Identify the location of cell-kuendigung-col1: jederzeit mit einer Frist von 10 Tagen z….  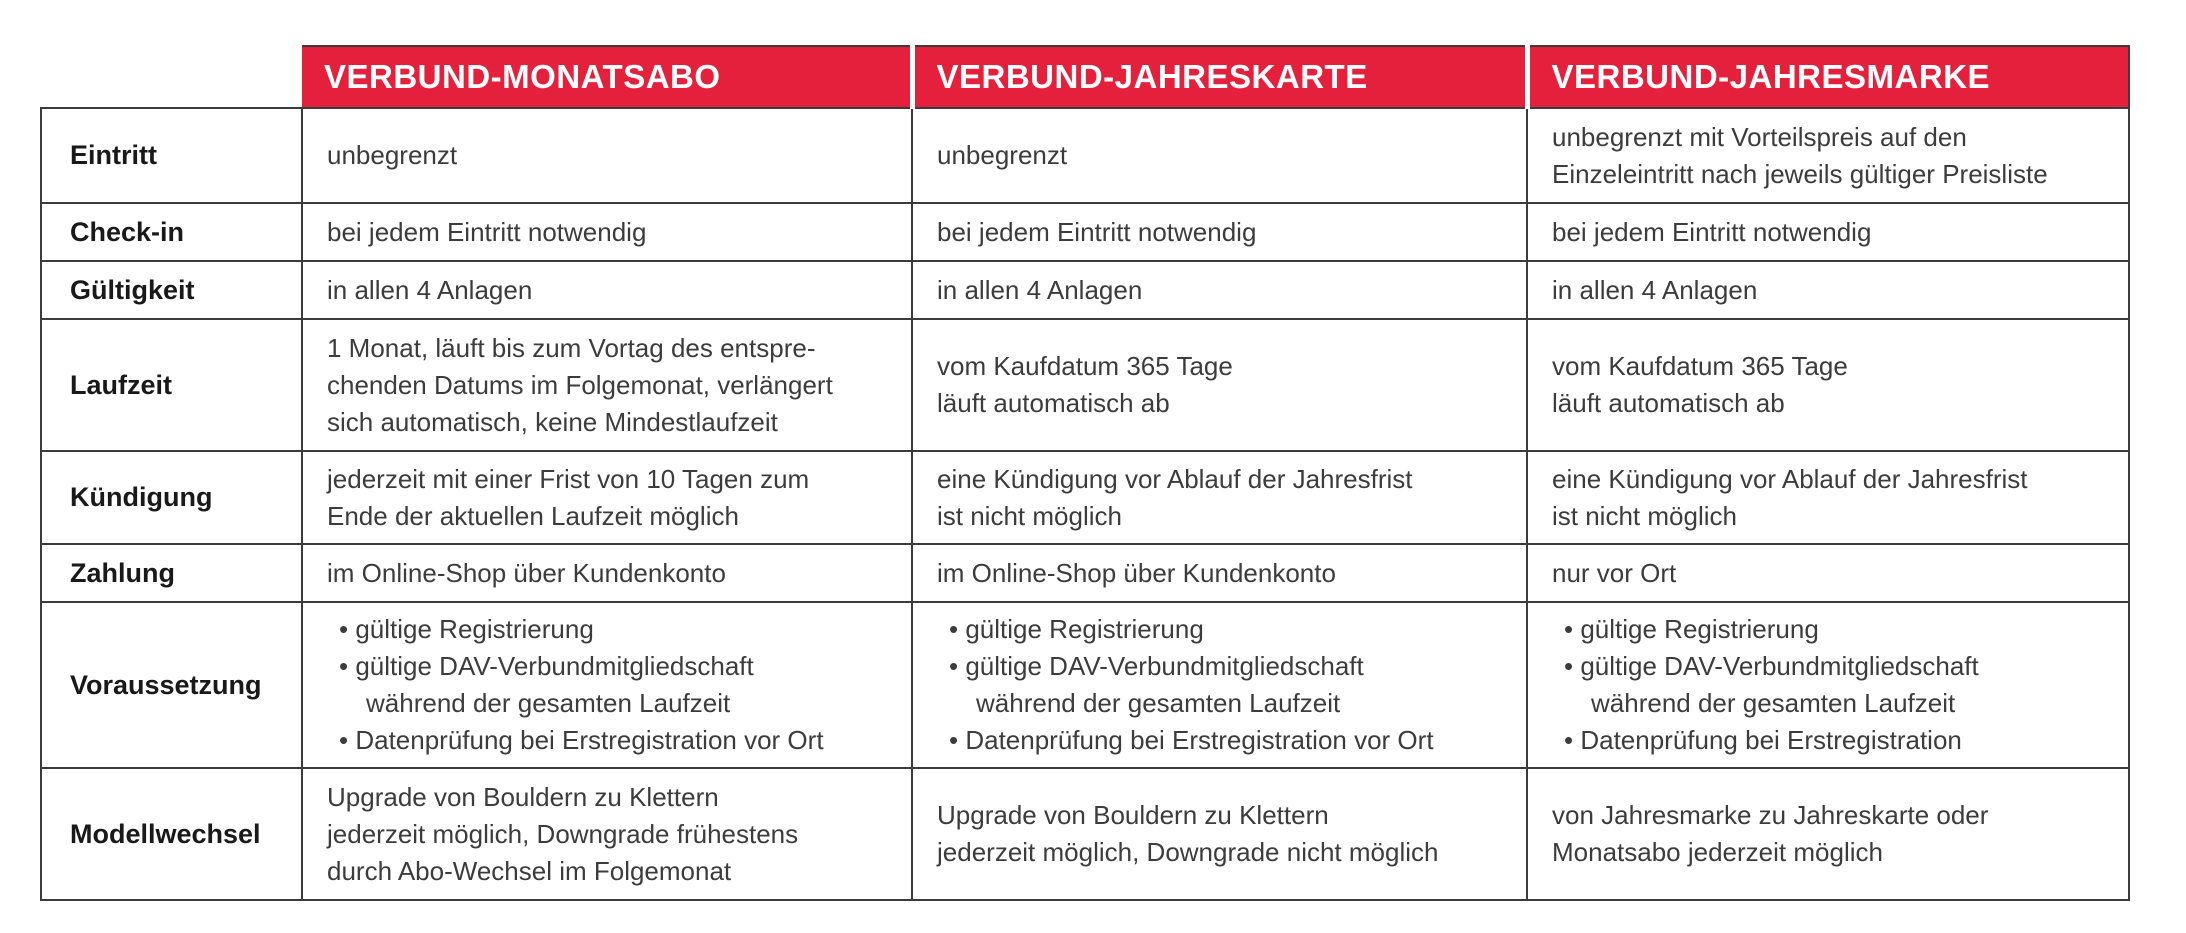
(607, 497).